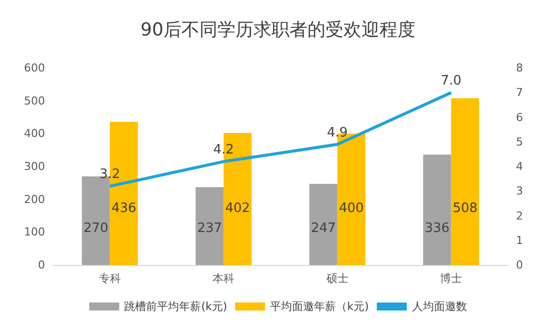 The width and height of the screenshot is (557, 333). I want to click on y2-tick-label: 2, so click(519, 215).